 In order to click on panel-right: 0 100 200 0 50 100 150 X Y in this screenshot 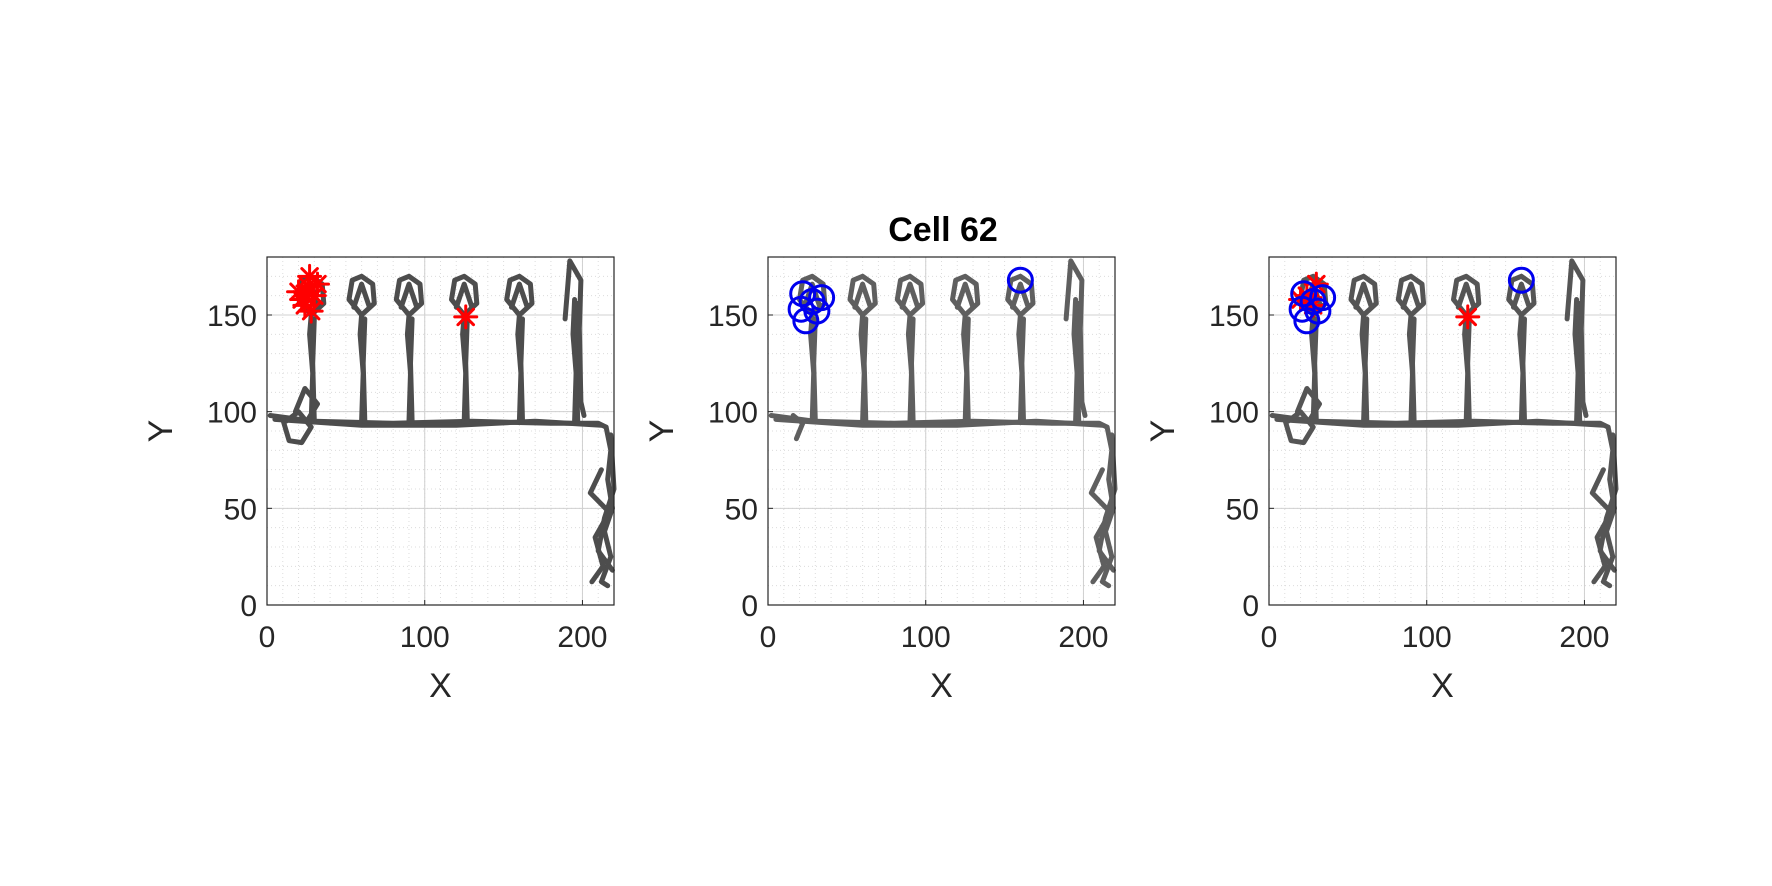, I will do `click(1381, 480)`.